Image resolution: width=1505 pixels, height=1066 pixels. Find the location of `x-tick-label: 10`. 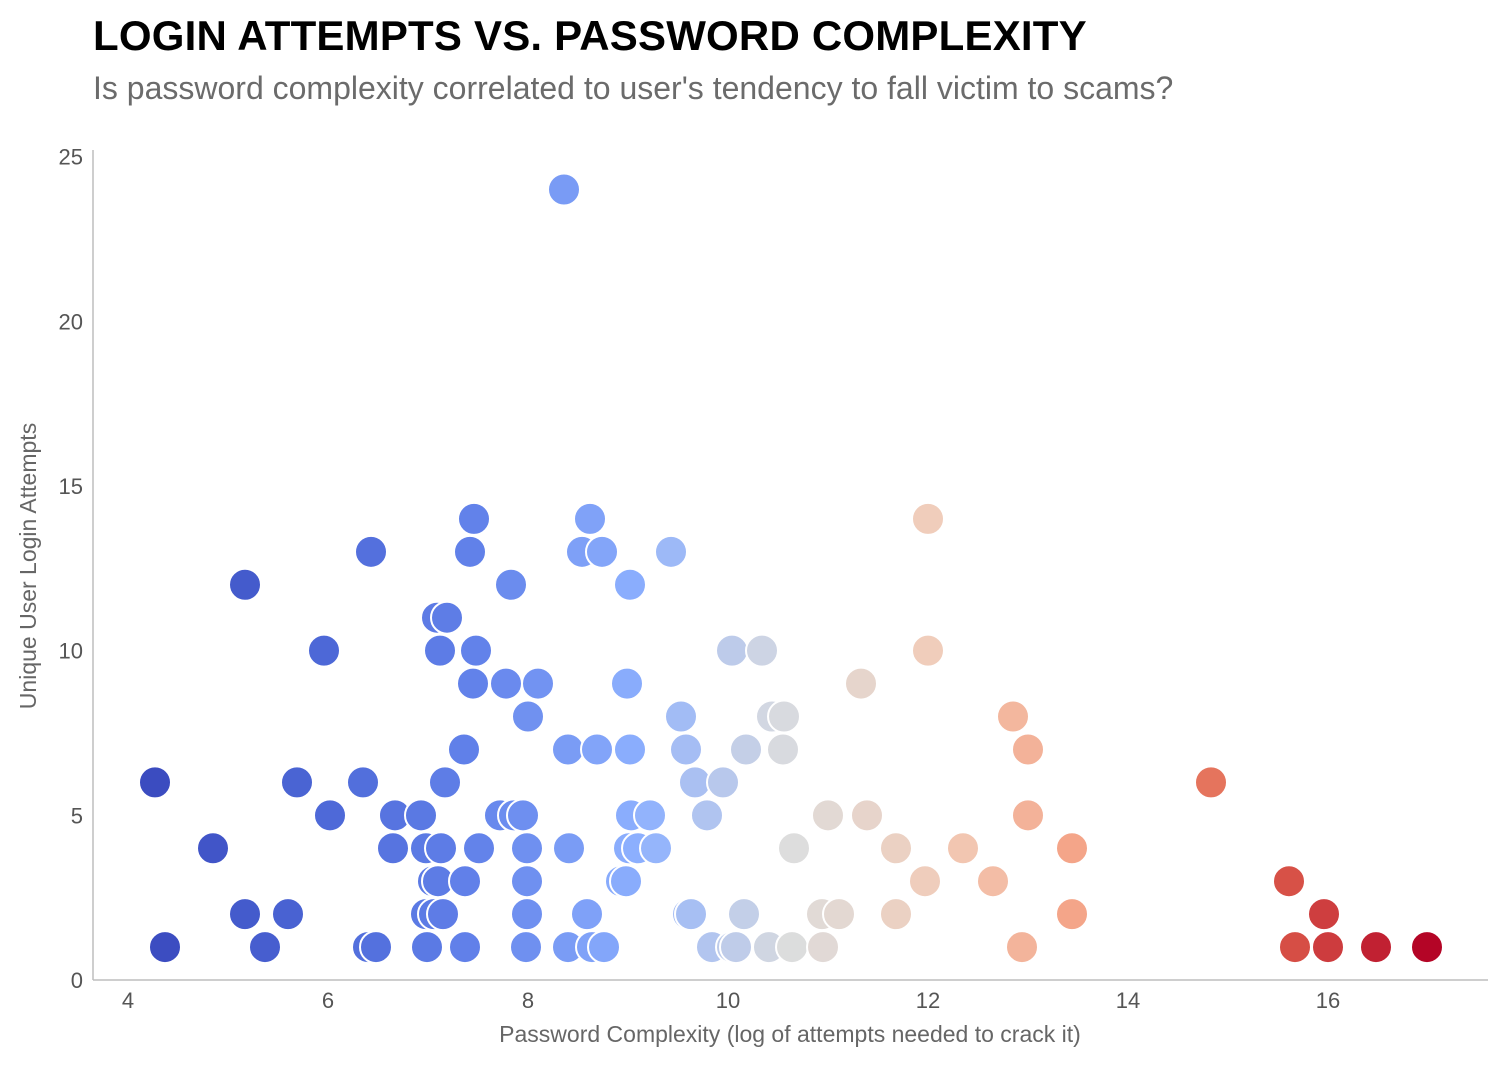

x-tick-label: 10 is located at coordinates (728, 1000).